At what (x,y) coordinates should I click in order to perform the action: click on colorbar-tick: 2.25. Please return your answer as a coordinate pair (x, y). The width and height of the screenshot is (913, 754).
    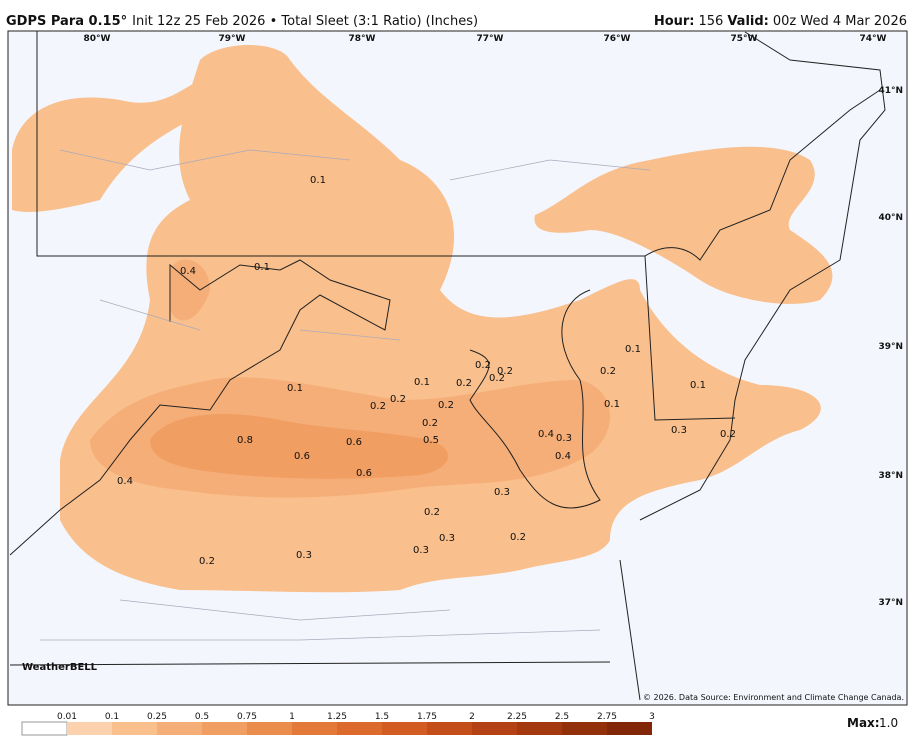
    Looking at the image, I should click on (517, 717).